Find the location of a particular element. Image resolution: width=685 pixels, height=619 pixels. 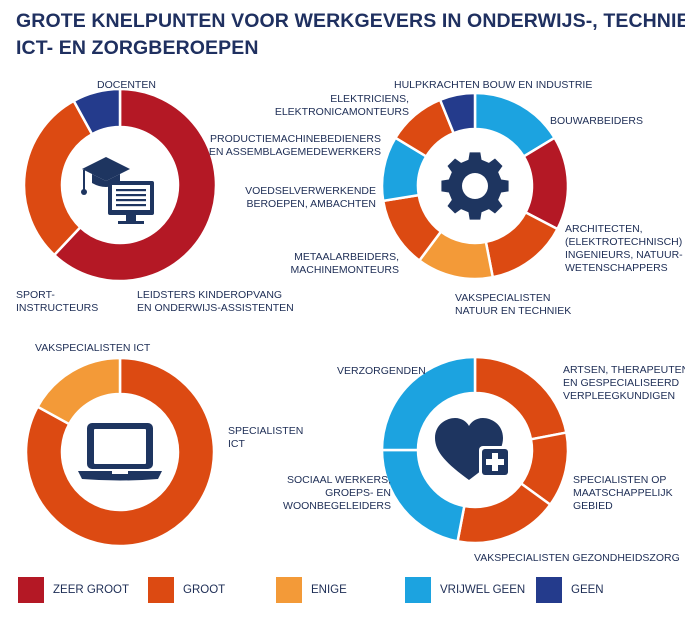

slice-label: INGENIEURS, NATUUR- is located at coordinates (624, 255).